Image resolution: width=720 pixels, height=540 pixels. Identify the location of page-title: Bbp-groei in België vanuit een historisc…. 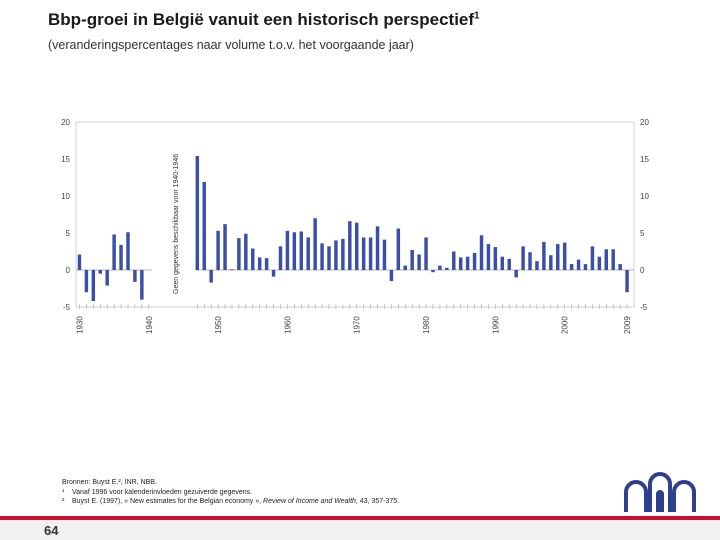
(264, 19).